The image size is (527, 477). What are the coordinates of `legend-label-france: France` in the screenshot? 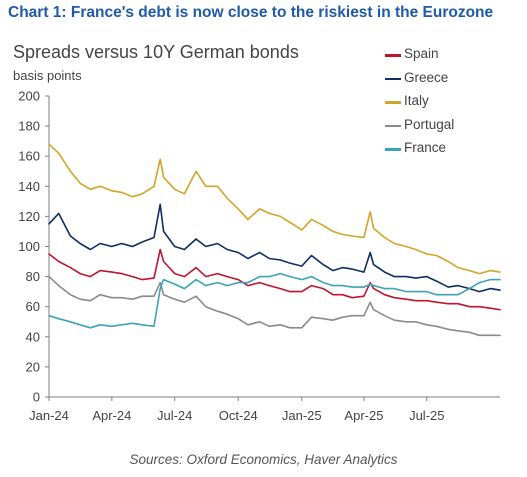 It's located at (425, 147).